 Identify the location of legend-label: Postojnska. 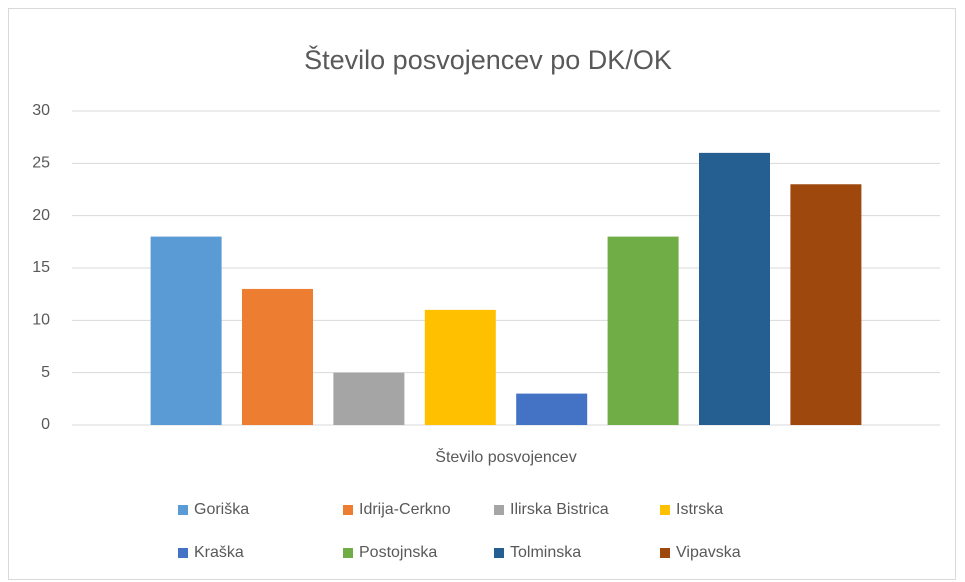
(398, 552).